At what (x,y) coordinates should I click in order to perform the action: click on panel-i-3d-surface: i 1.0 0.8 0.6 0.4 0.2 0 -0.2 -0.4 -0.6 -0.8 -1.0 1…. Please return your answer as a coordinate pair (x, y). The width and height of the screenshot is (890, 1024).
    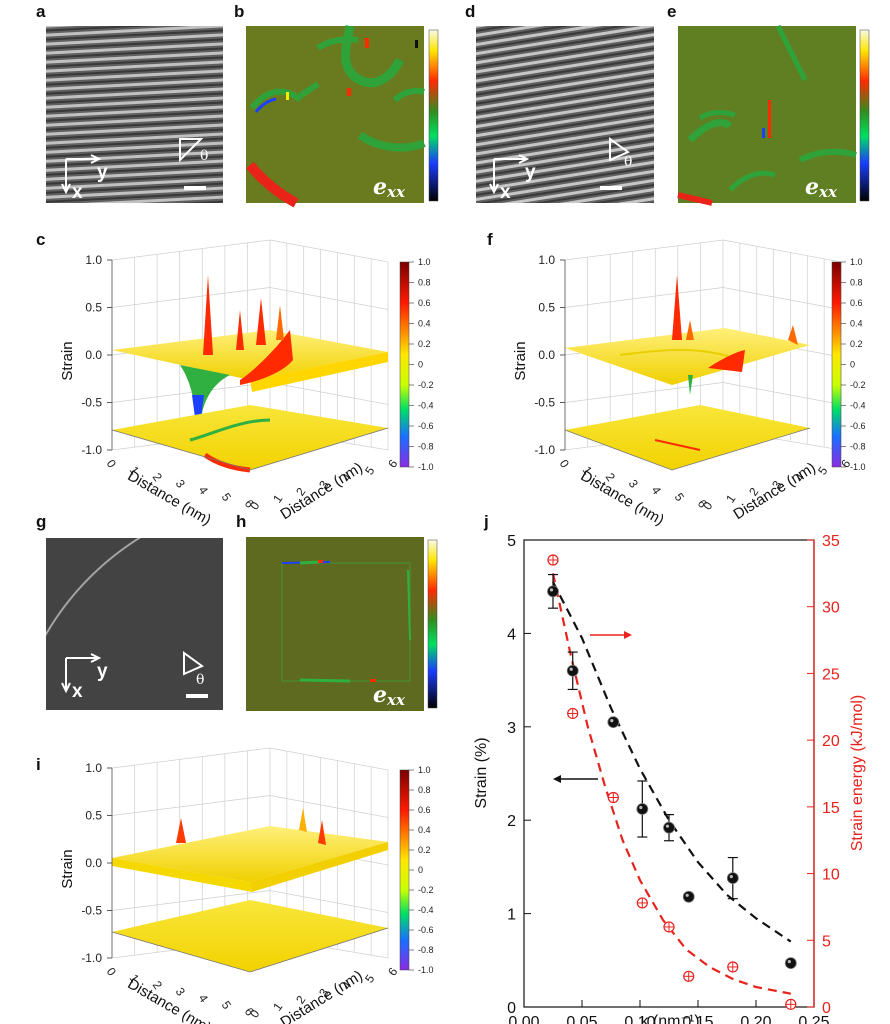
    Looking at the image, I should click on (235, 885).